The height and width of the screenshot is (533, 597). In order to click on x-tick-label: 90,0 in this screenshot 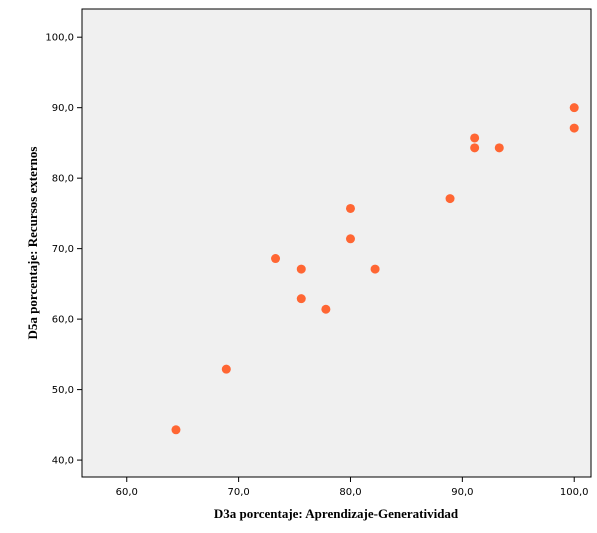, I will do `click(462, 492)`.